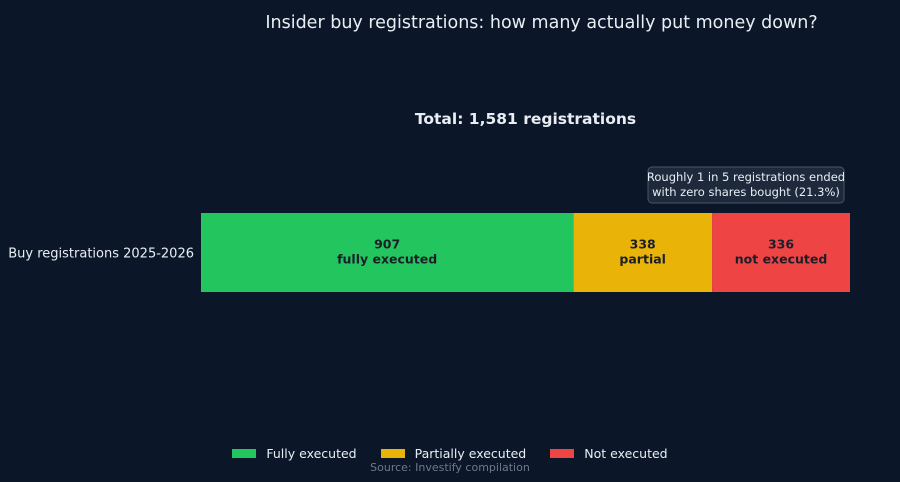 The image size is (900, 482). I want to click on annotation-box, so click(746, 185).